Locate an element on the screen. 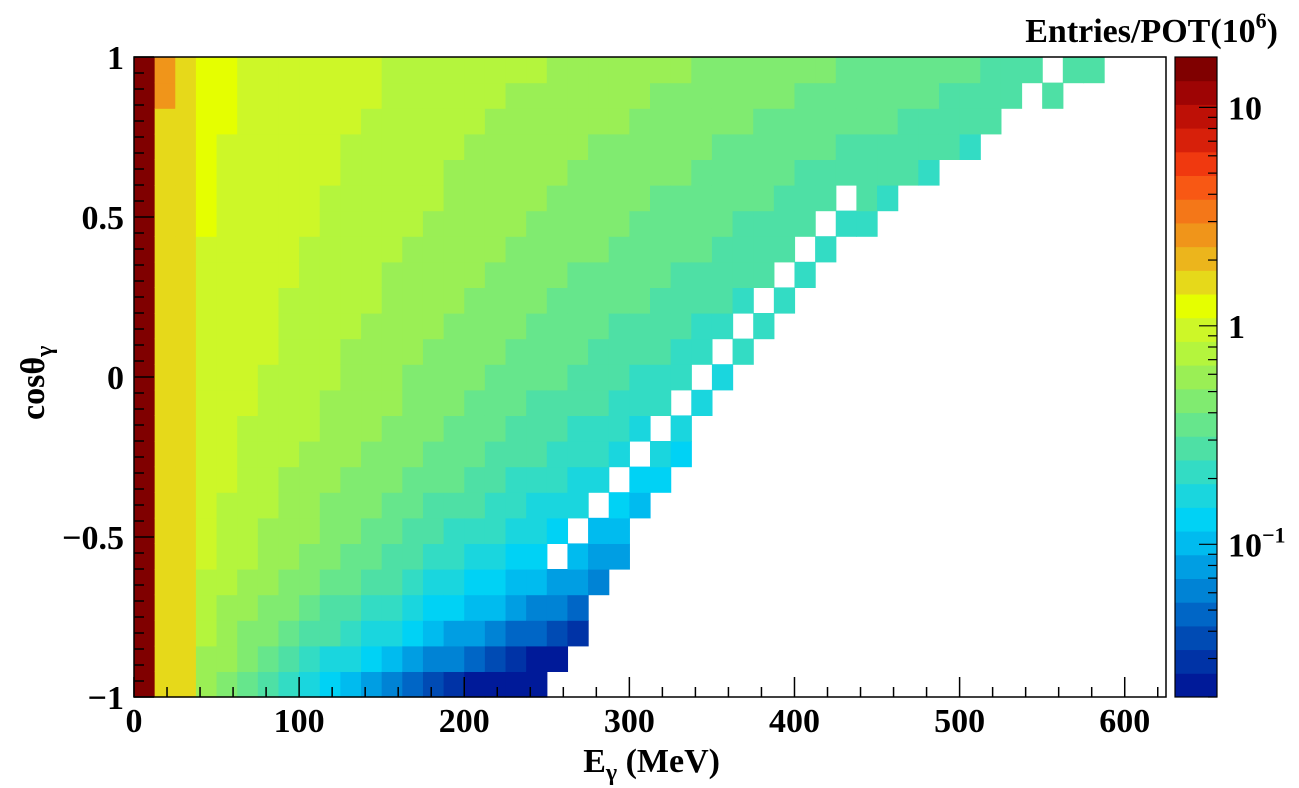 This screenshot has width=1299, height=788. x-axis-title-unit: (MeV) is located at coordinates (668, 761).